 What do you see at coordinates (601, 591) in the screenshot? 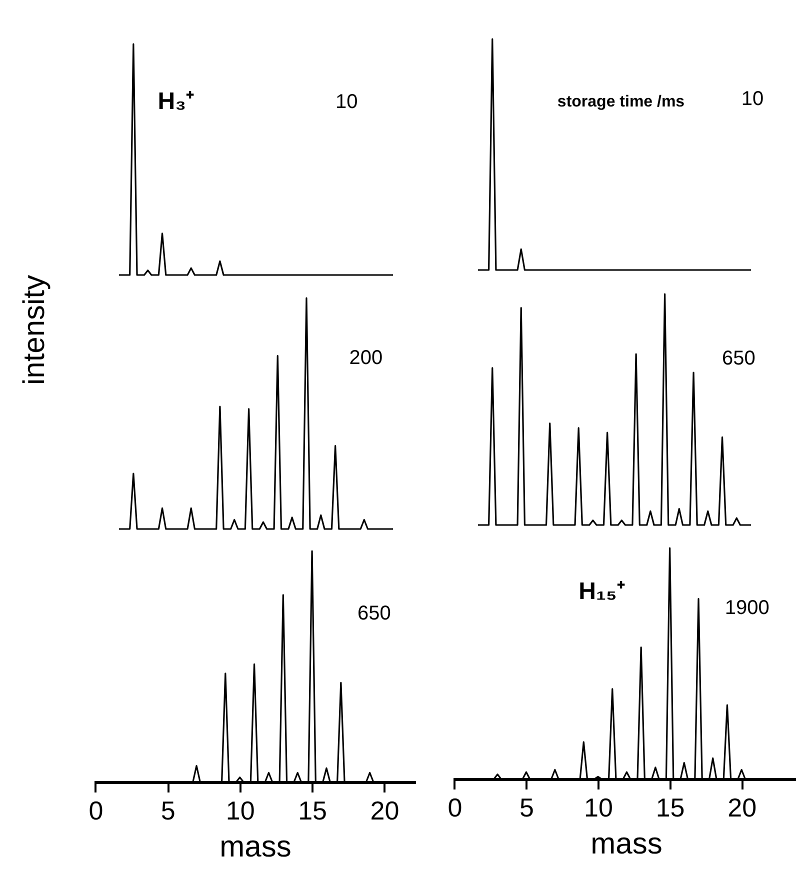
I see `annotation: H₁₅⁺` at bounding box center [601, 591].